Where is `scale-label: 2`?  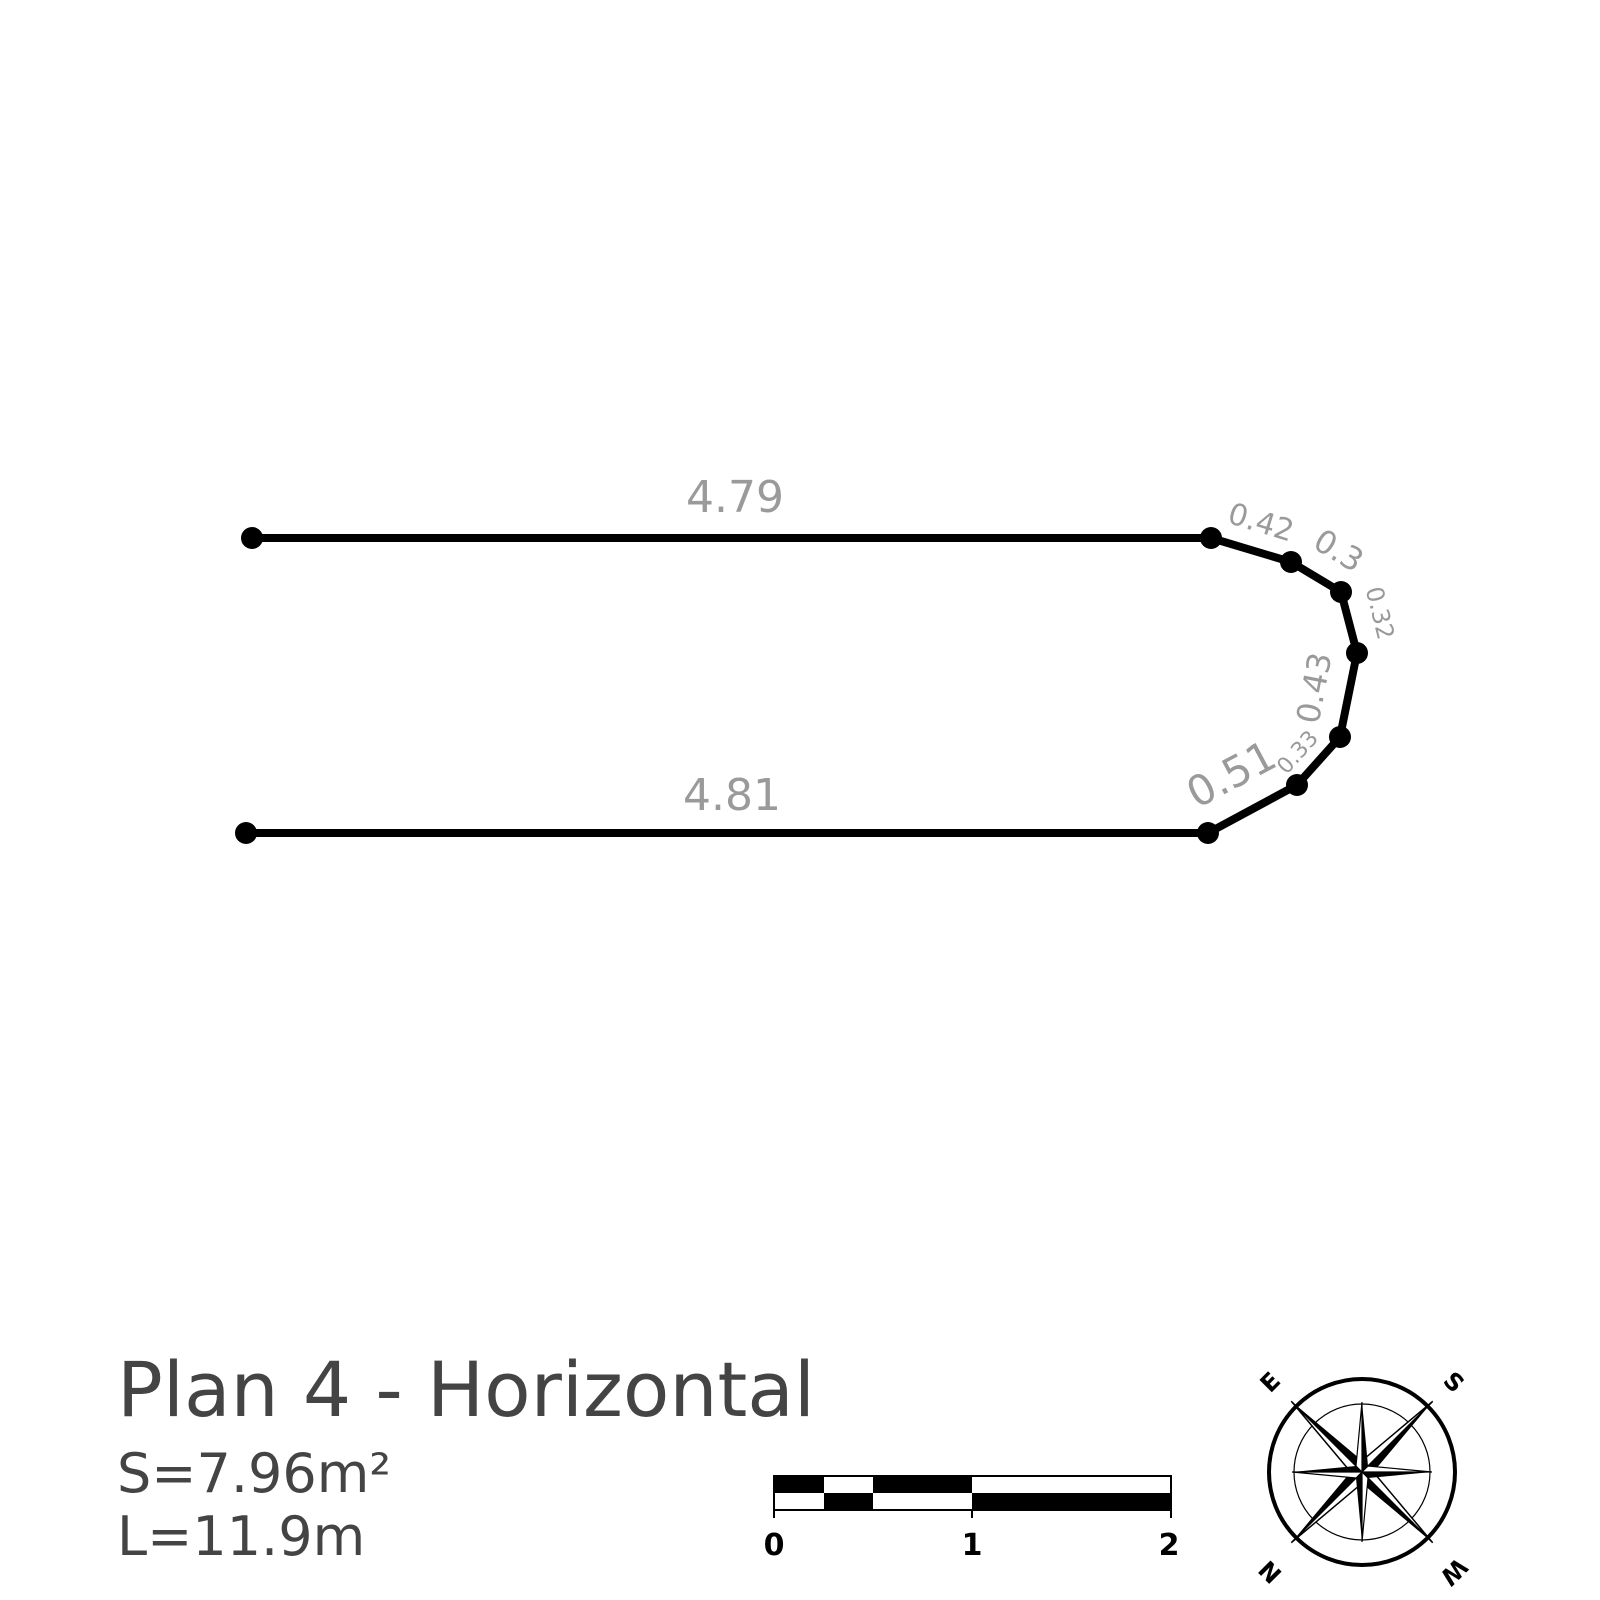
scale-label: 2 is located at coordinates (1169, 1545).